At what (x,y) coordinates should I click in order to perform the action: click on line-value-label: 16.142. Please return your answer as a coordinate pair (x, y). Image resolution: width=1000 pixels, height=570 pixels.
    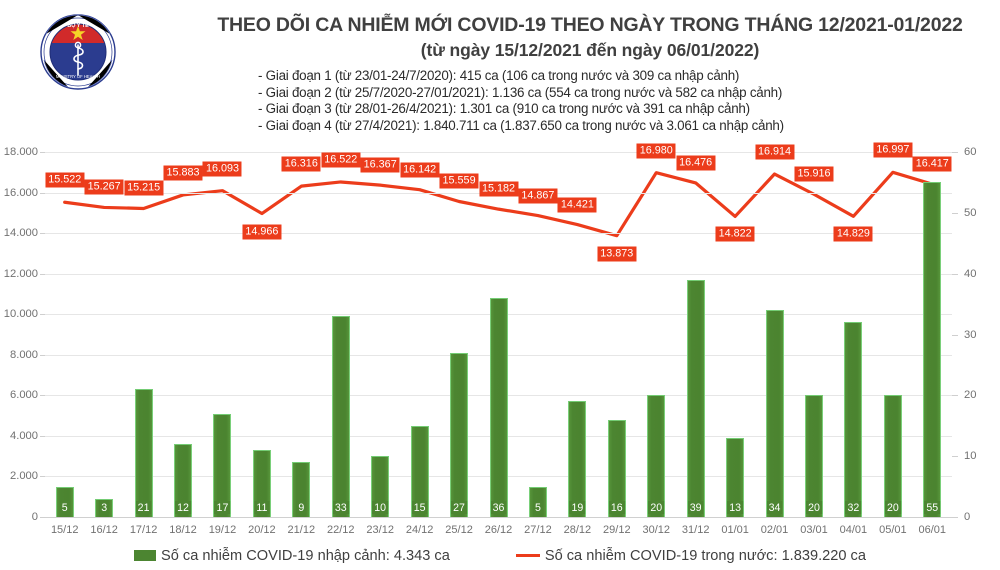
    Looking at the image, I should click on (420, 170).